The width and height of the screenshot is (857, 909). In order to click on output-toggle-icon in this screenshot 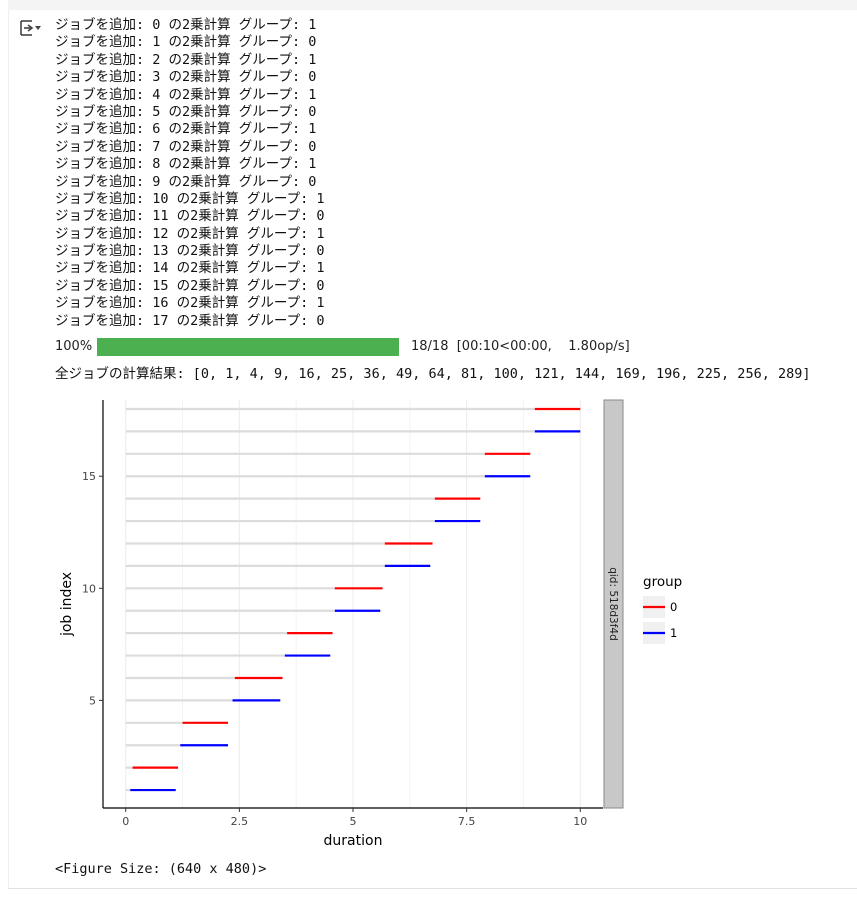, I will do `click(30, 28)`.